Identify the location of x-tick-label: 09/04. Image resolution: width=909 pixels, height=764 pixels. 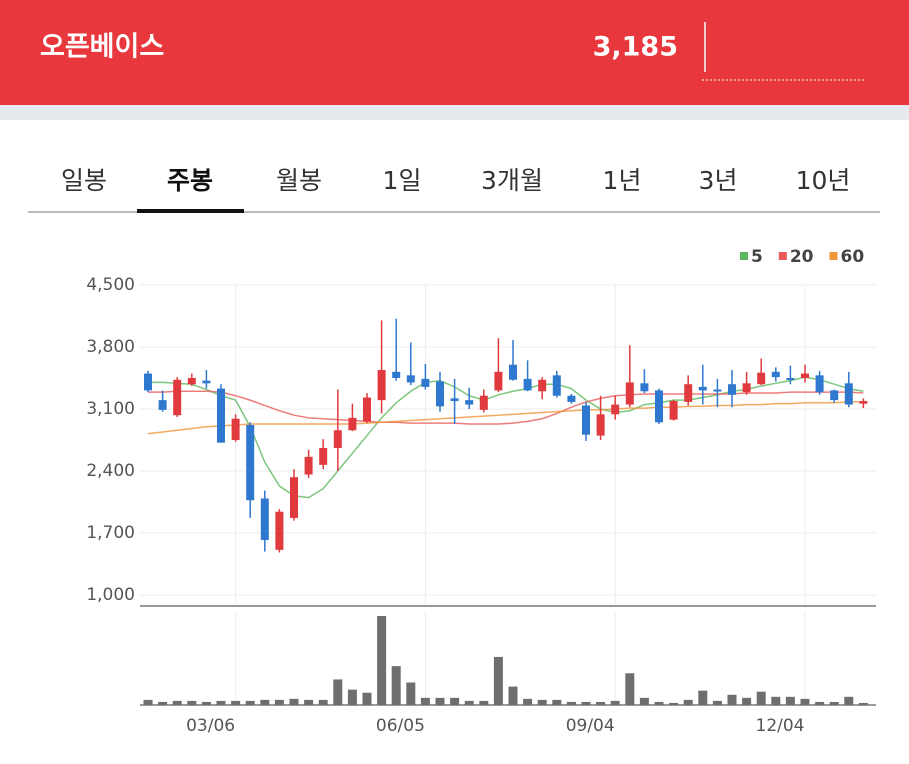
(590, 726).